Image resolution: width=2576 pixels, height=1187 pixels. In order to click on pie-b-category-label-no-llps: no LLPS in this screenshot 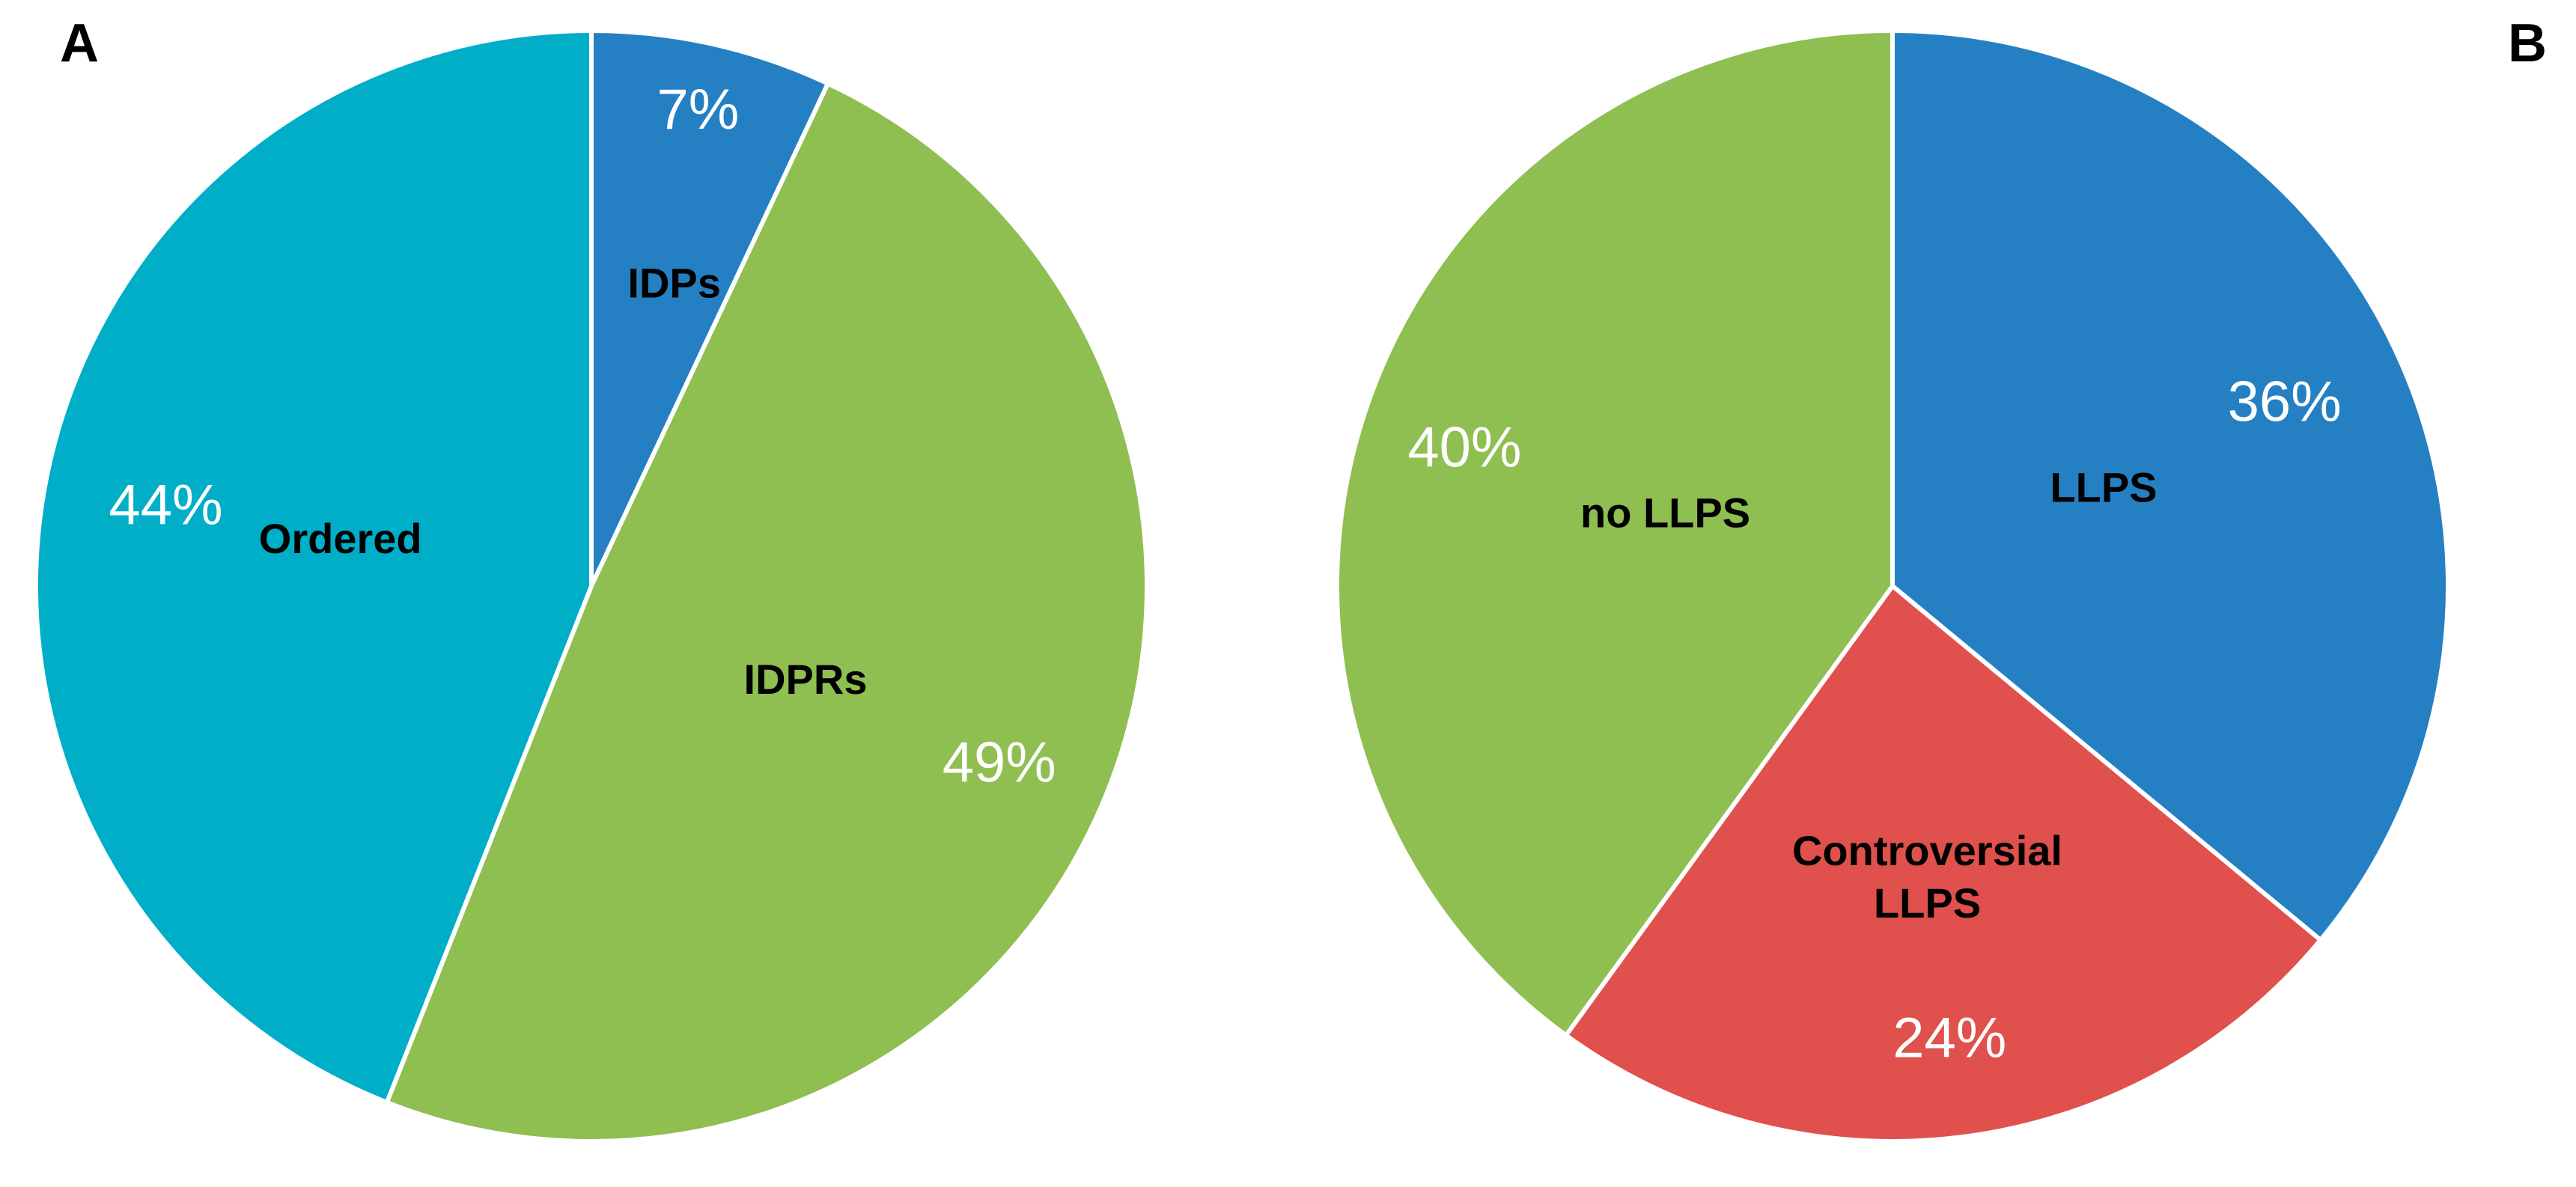, I will do `click(1665, 512)`.